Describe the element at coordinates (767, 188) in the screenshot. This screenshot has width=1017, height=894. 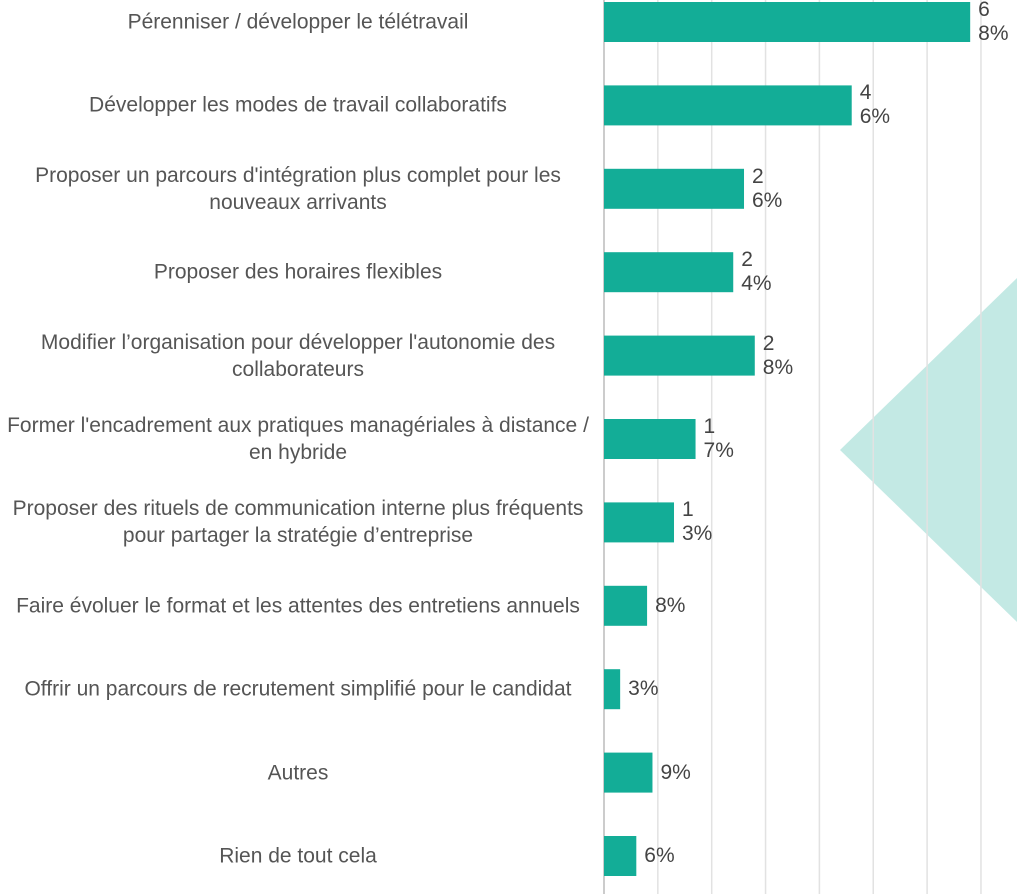
I see `value-label: 26%` at that location.